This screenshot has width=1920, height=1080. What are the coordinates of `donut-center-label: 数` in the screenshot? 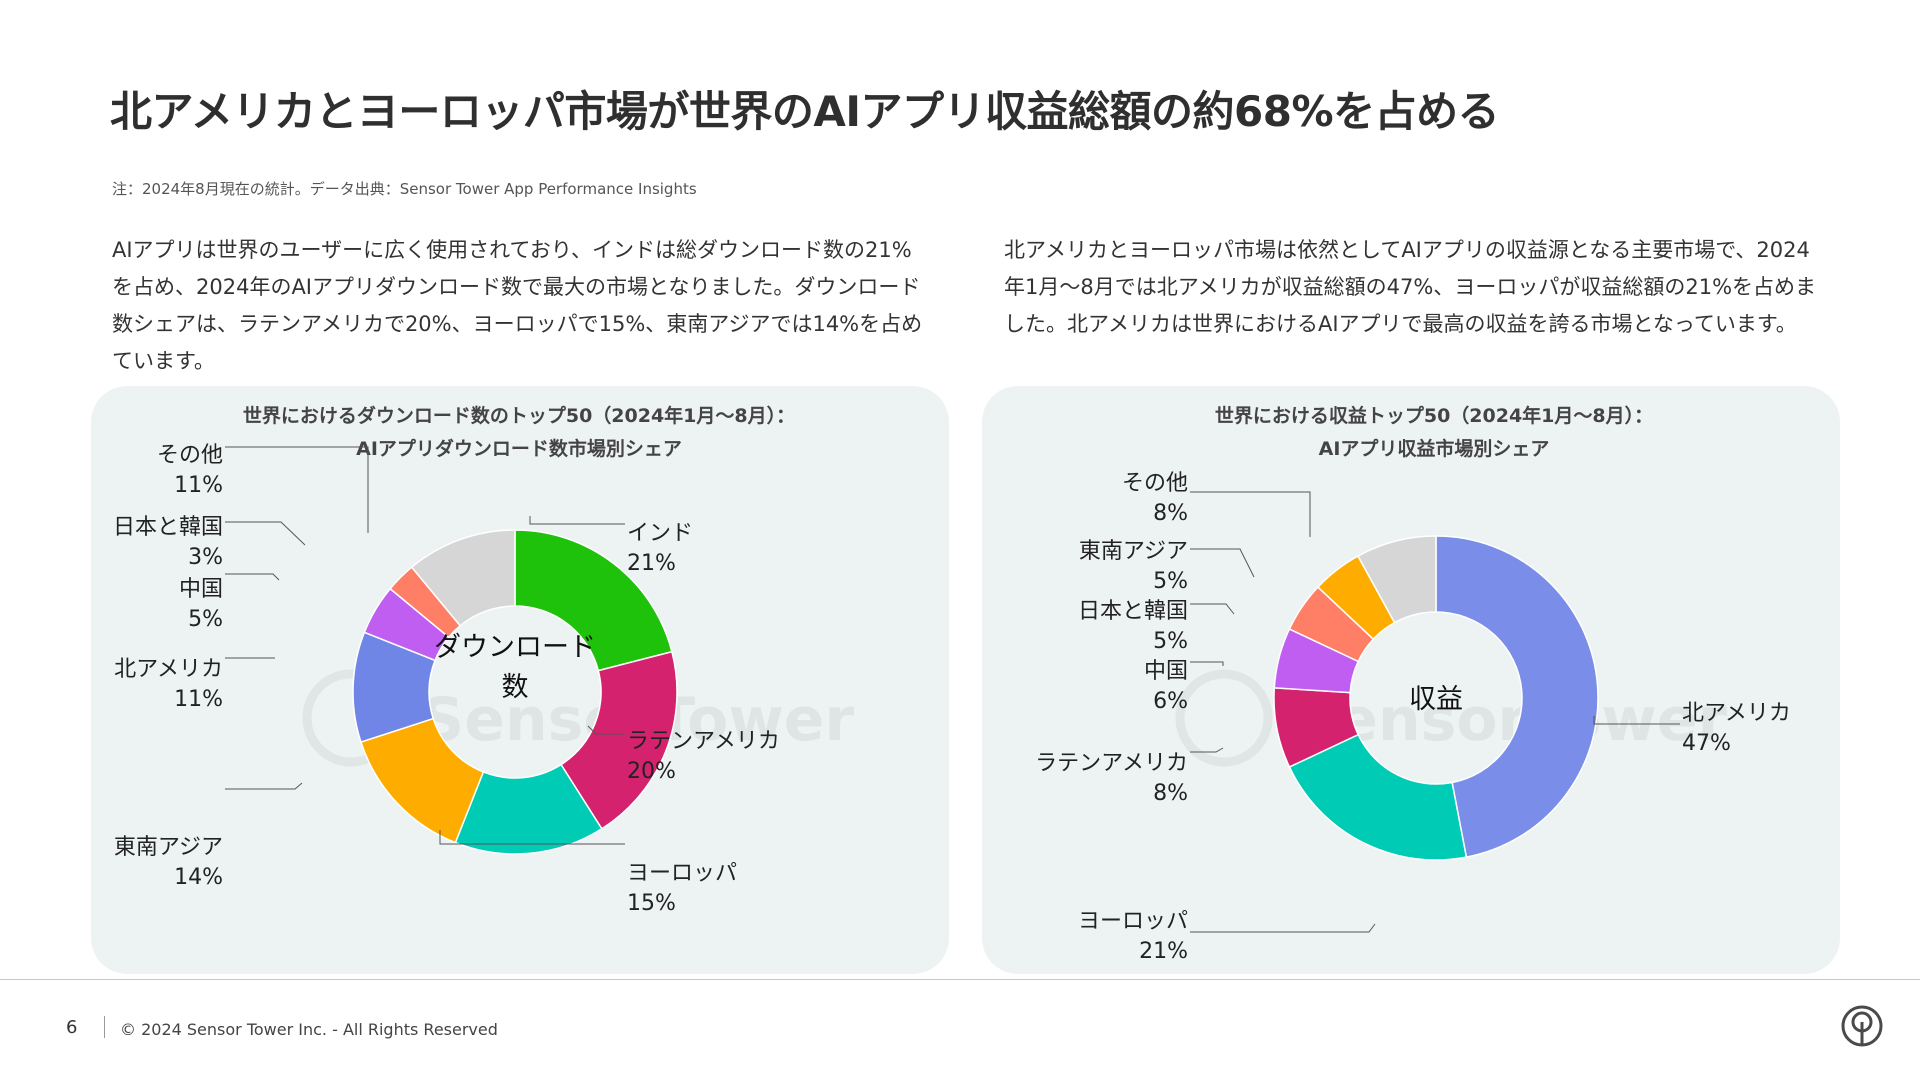 It's located at (515, 687).